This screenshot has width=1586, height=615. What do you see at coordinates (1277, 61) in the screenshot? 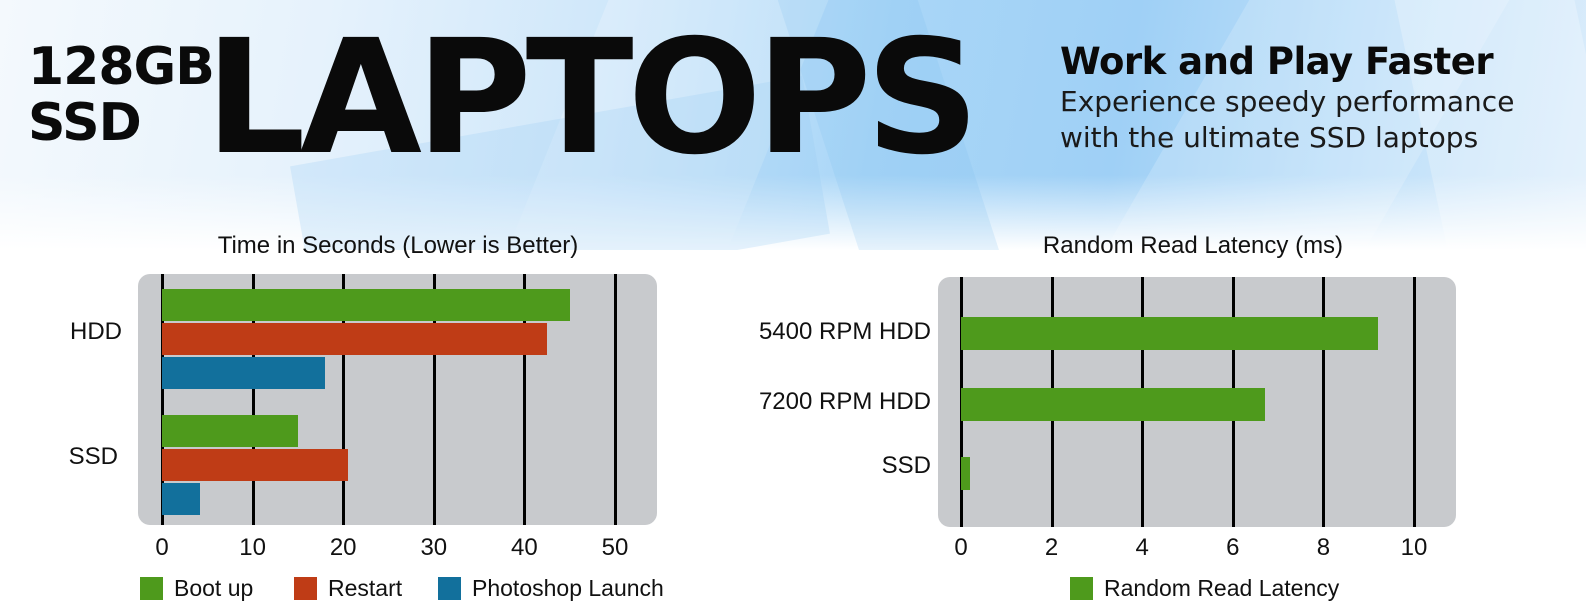
I see `tagline-heading: Work and Play Faster` at bounding box center [1277, 61].